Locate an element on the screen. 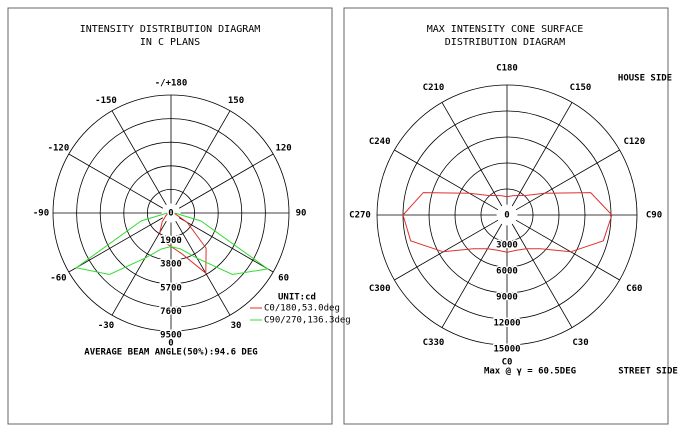  angle-label: -90 is located at coordinates (41, 214).